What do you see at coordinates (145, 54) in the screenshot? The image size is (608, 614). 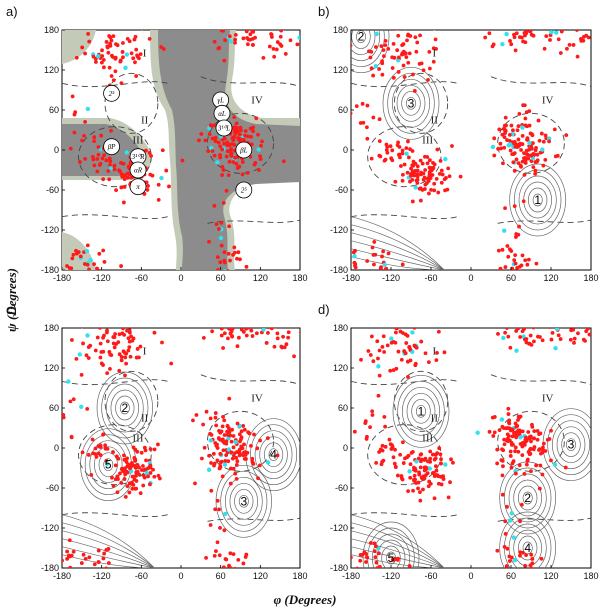 I see `region-label: I` at bounding box center [145, 54].